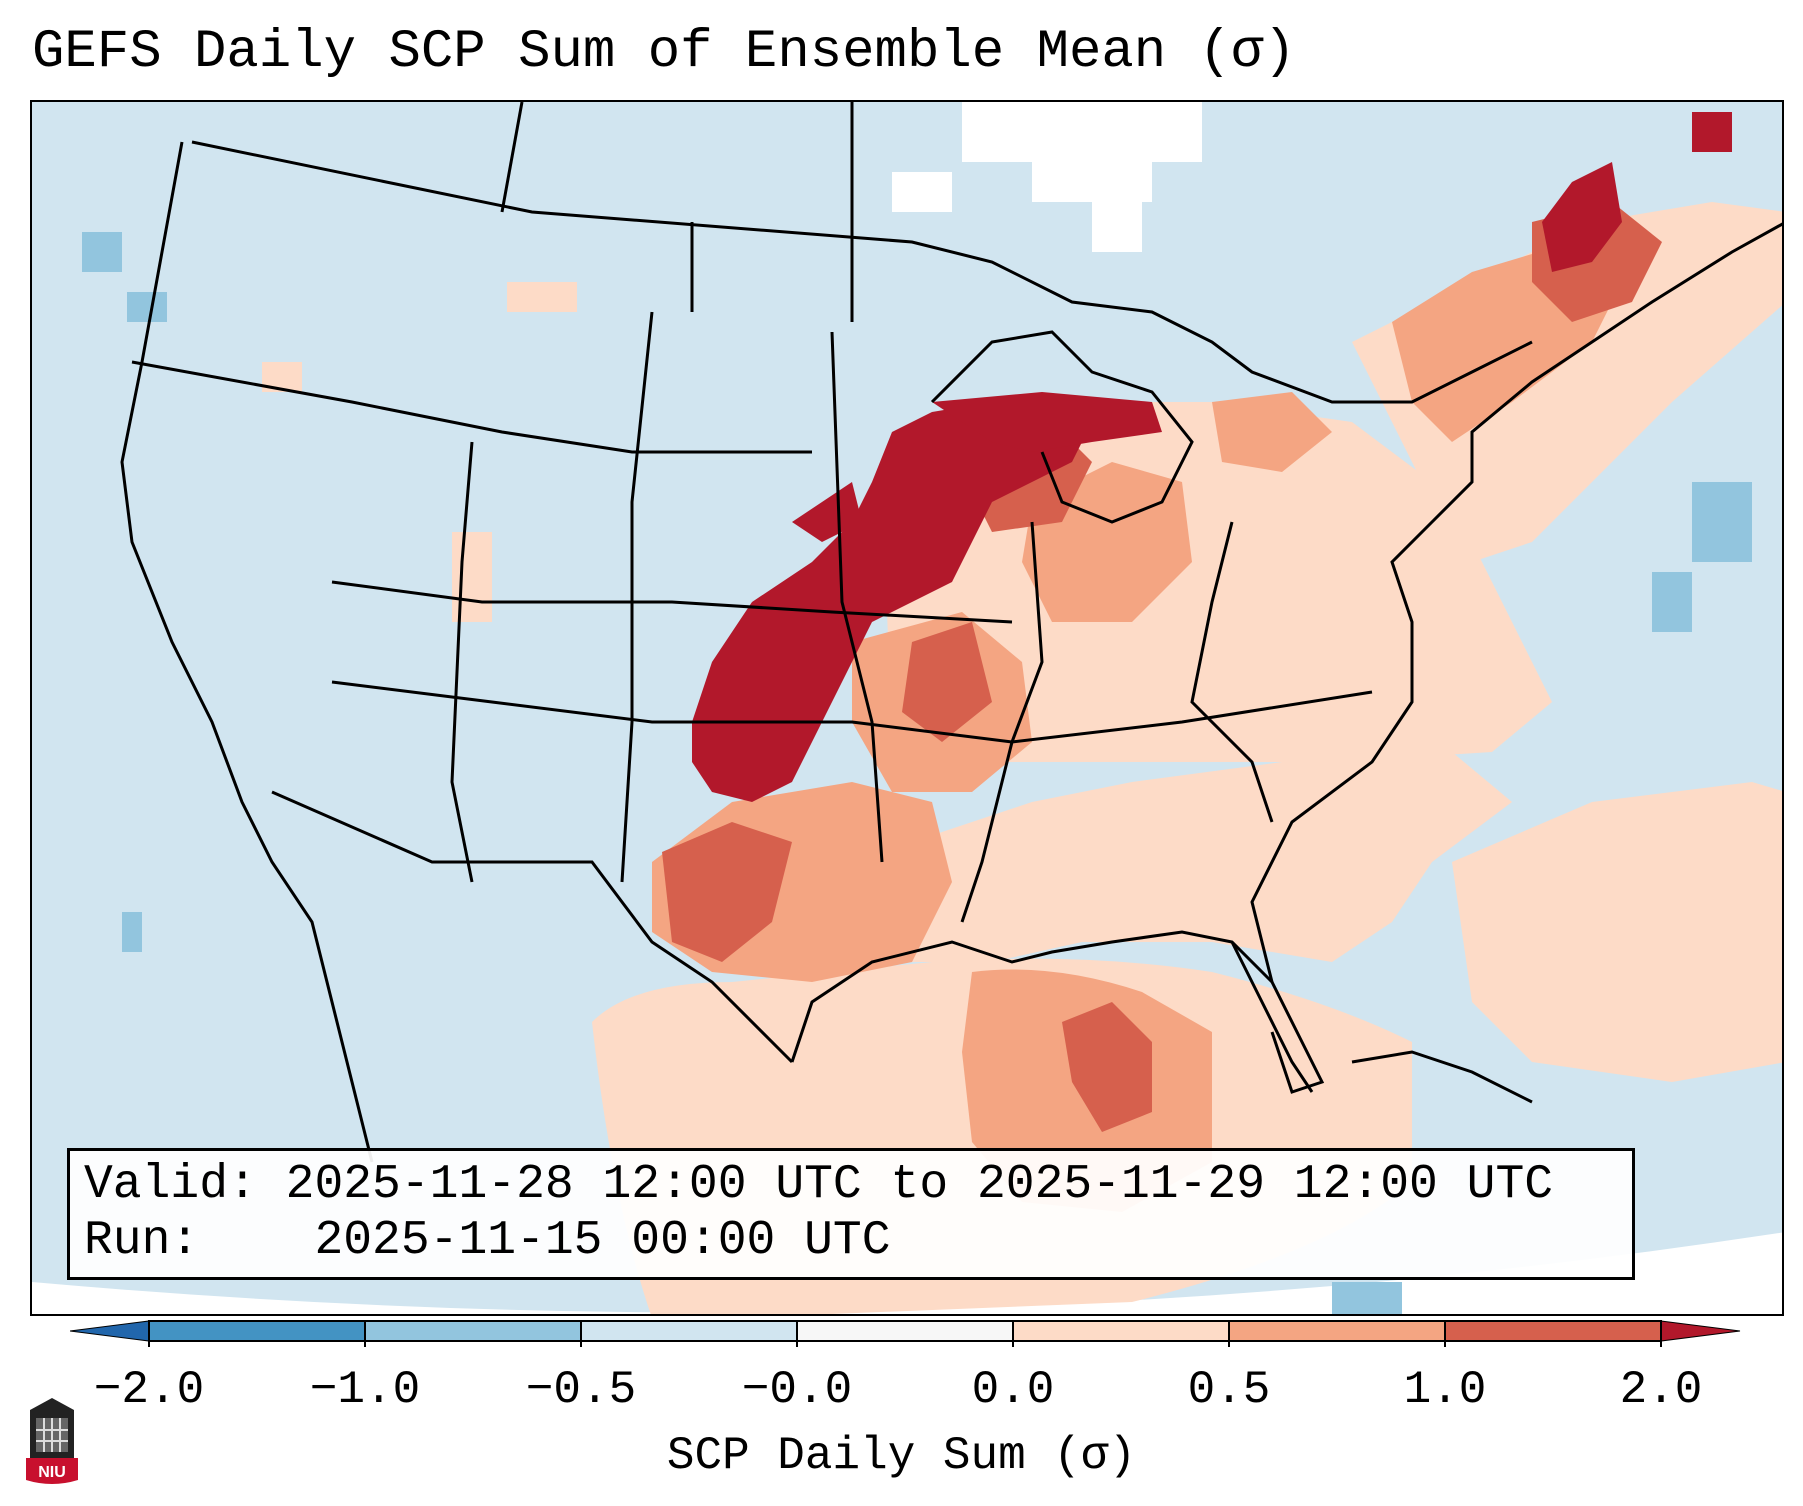 The image size is (1803, 1506). Describe the element at coordinates (142, 1241) in the screenshot. I see `run-label: Run:` at that location.